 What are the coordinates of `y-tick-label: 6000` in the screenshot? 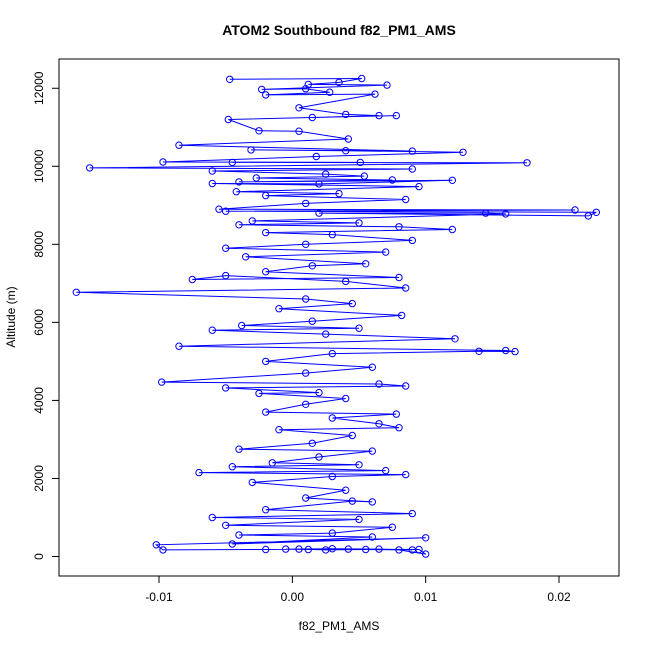 It's located at (39, 322).